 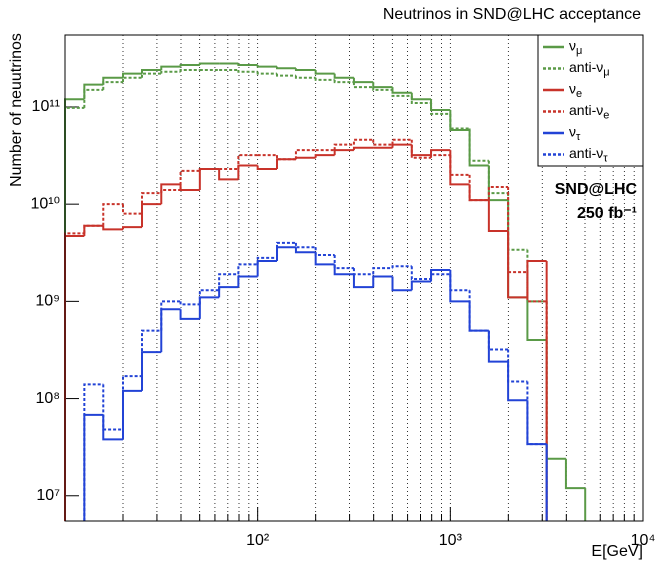 What do you see at coordinates (16, 110) in the screenshot?
I see `y-axis-label: Number of neuutrinos` at bounding box center [16, 110].